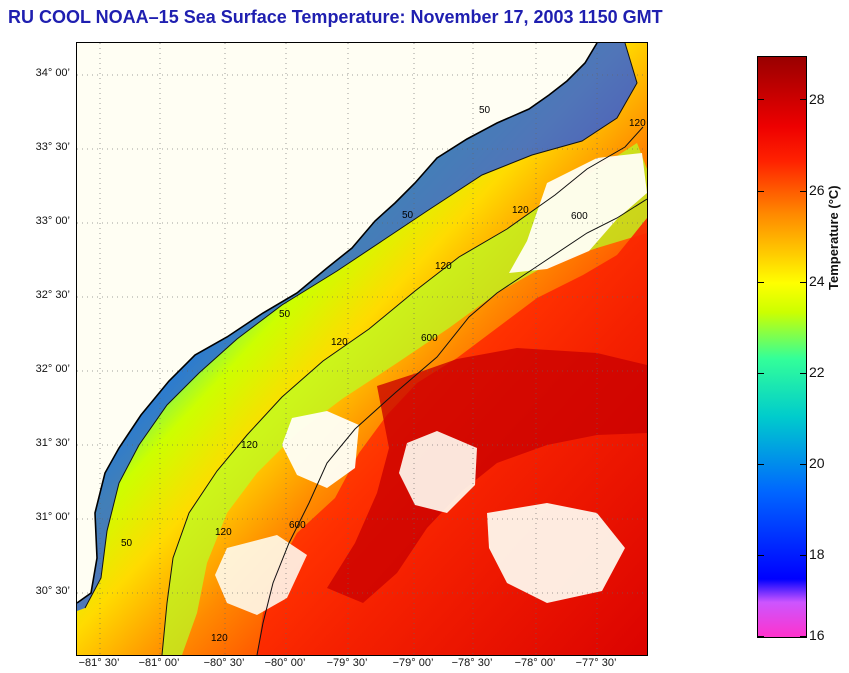 Image resolution: width=849 pixels, height=673 pixels. I want to click on contour-label-120-north: 120, so click(637, 123).